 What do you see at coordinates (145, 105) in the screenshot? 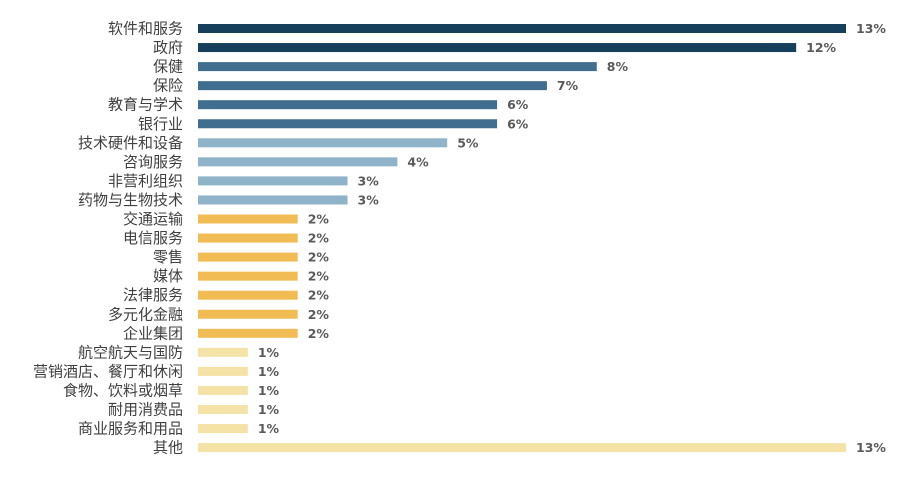
I see `category-label: 教育与学术` at bounding box center [145, 105].